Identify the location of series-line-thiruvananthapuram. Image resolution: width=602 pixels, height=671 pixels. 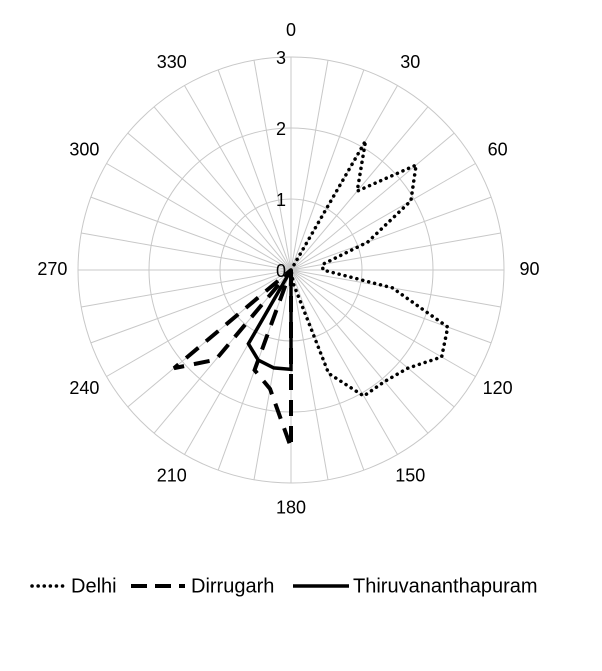
(269, 320).